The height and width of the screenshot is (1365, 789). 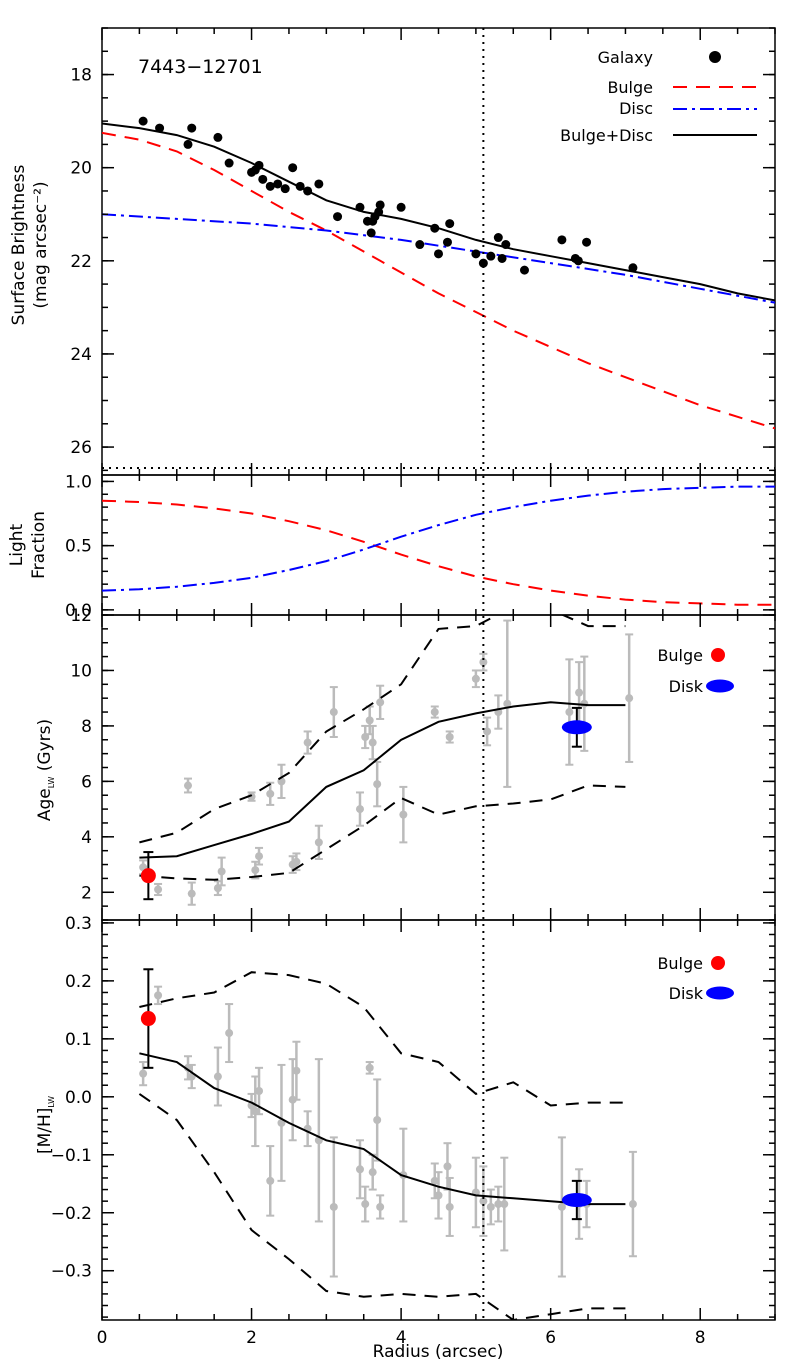 What do you see at coordinates (401, 1338) in the screenshot?
I see `x-tick-label: 4` at bounding box center [401, 1338].